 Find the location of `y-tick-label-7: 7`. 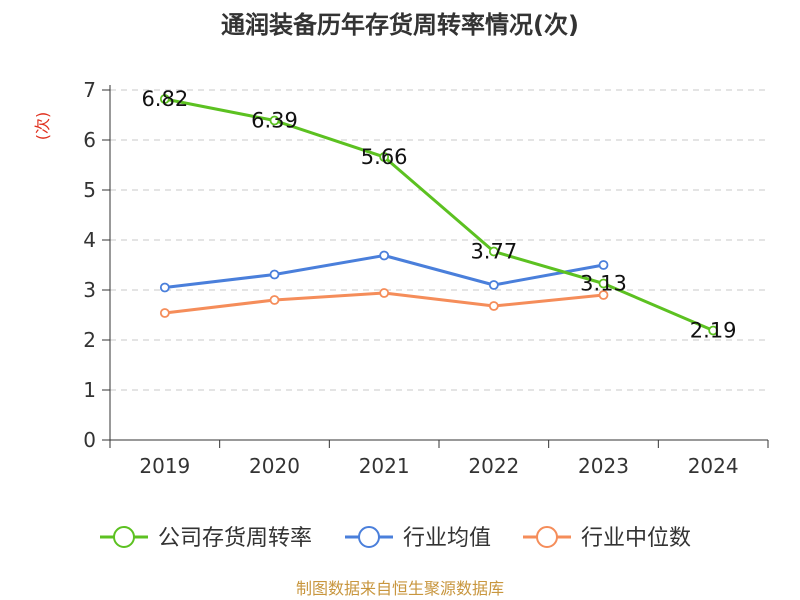

y-tick-label-7: 7 is located at coordinates (89, 90).